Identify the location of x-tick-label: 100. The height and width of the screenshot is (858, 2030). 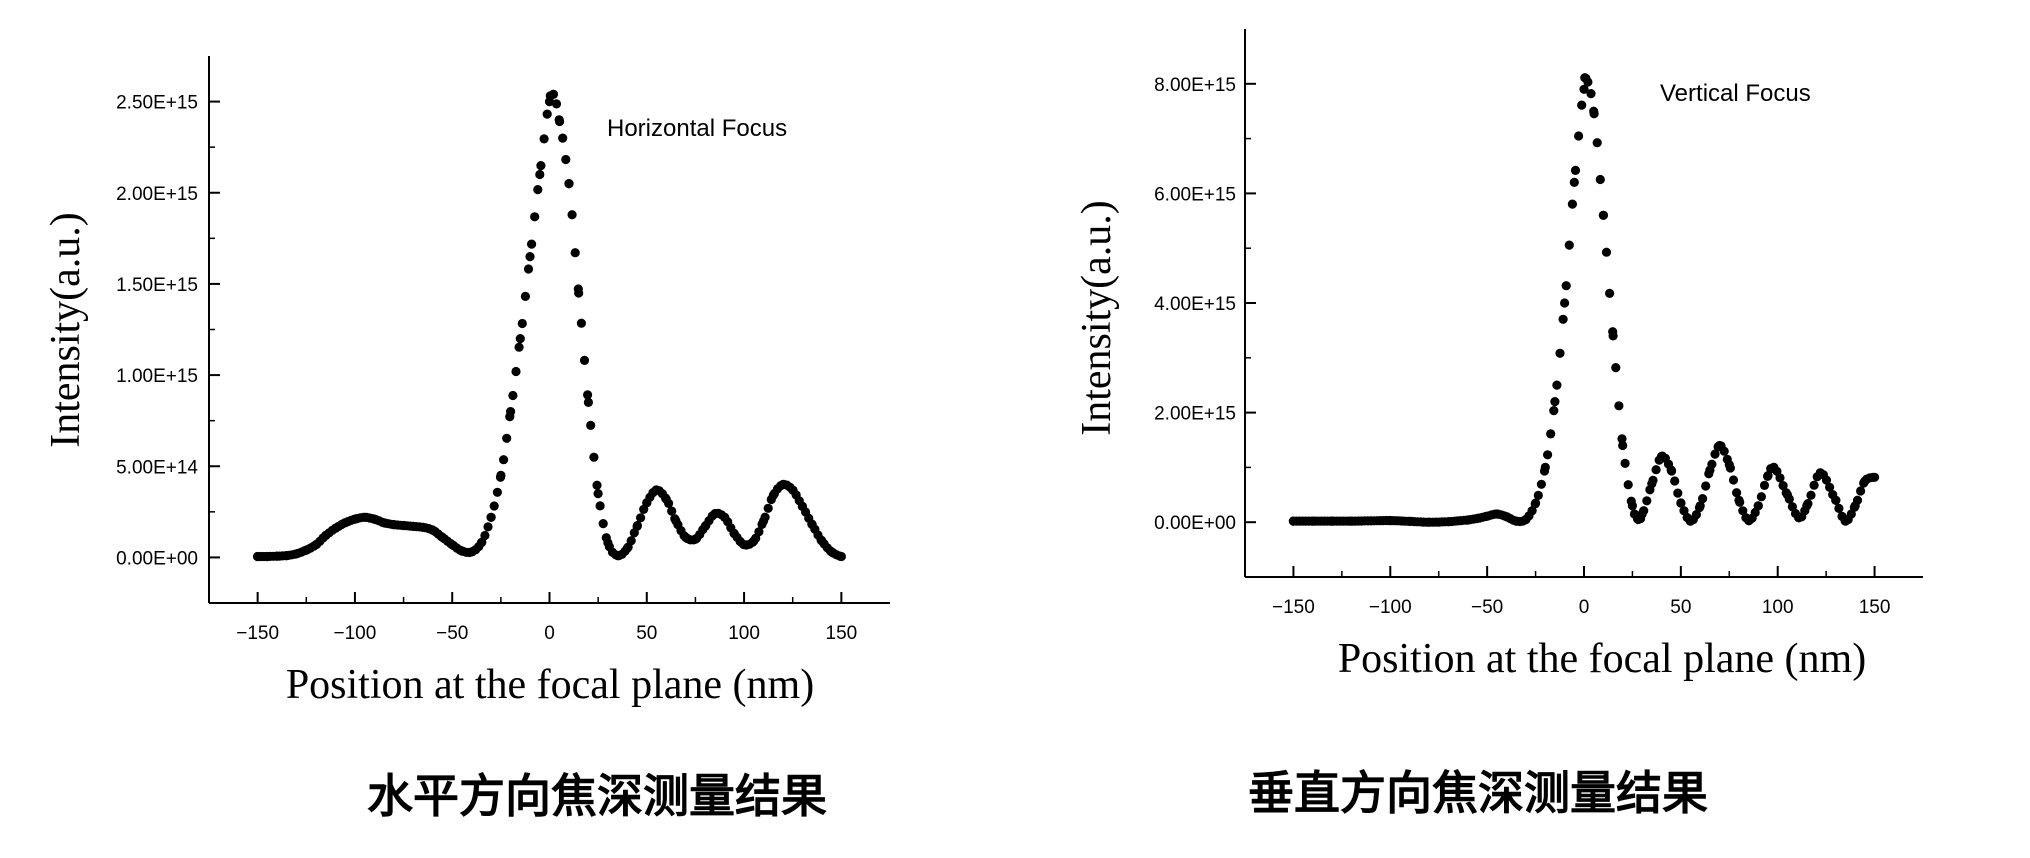
(1778, 607).